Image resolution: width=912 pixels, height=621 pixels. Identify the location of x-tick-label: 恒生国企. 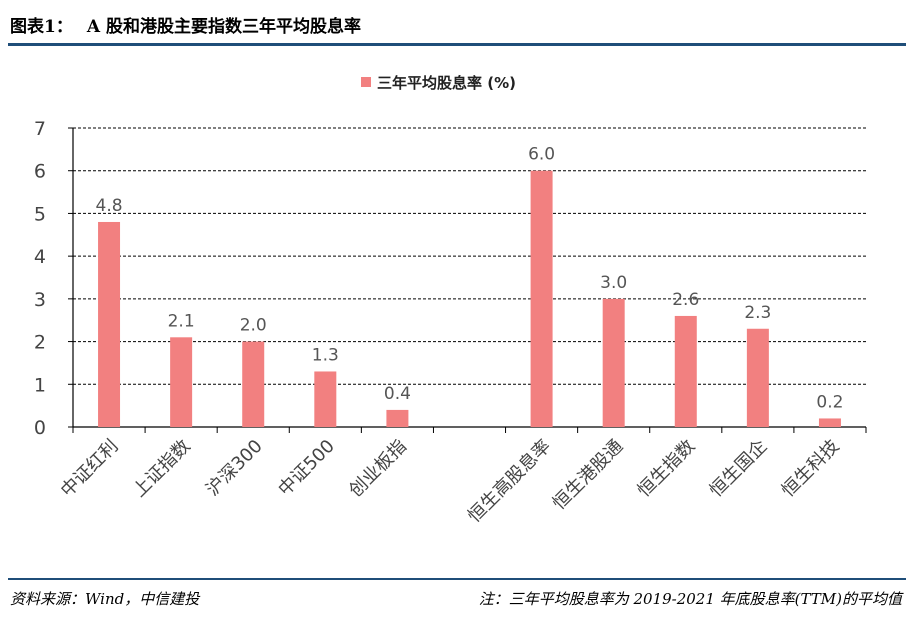
(739, 469).